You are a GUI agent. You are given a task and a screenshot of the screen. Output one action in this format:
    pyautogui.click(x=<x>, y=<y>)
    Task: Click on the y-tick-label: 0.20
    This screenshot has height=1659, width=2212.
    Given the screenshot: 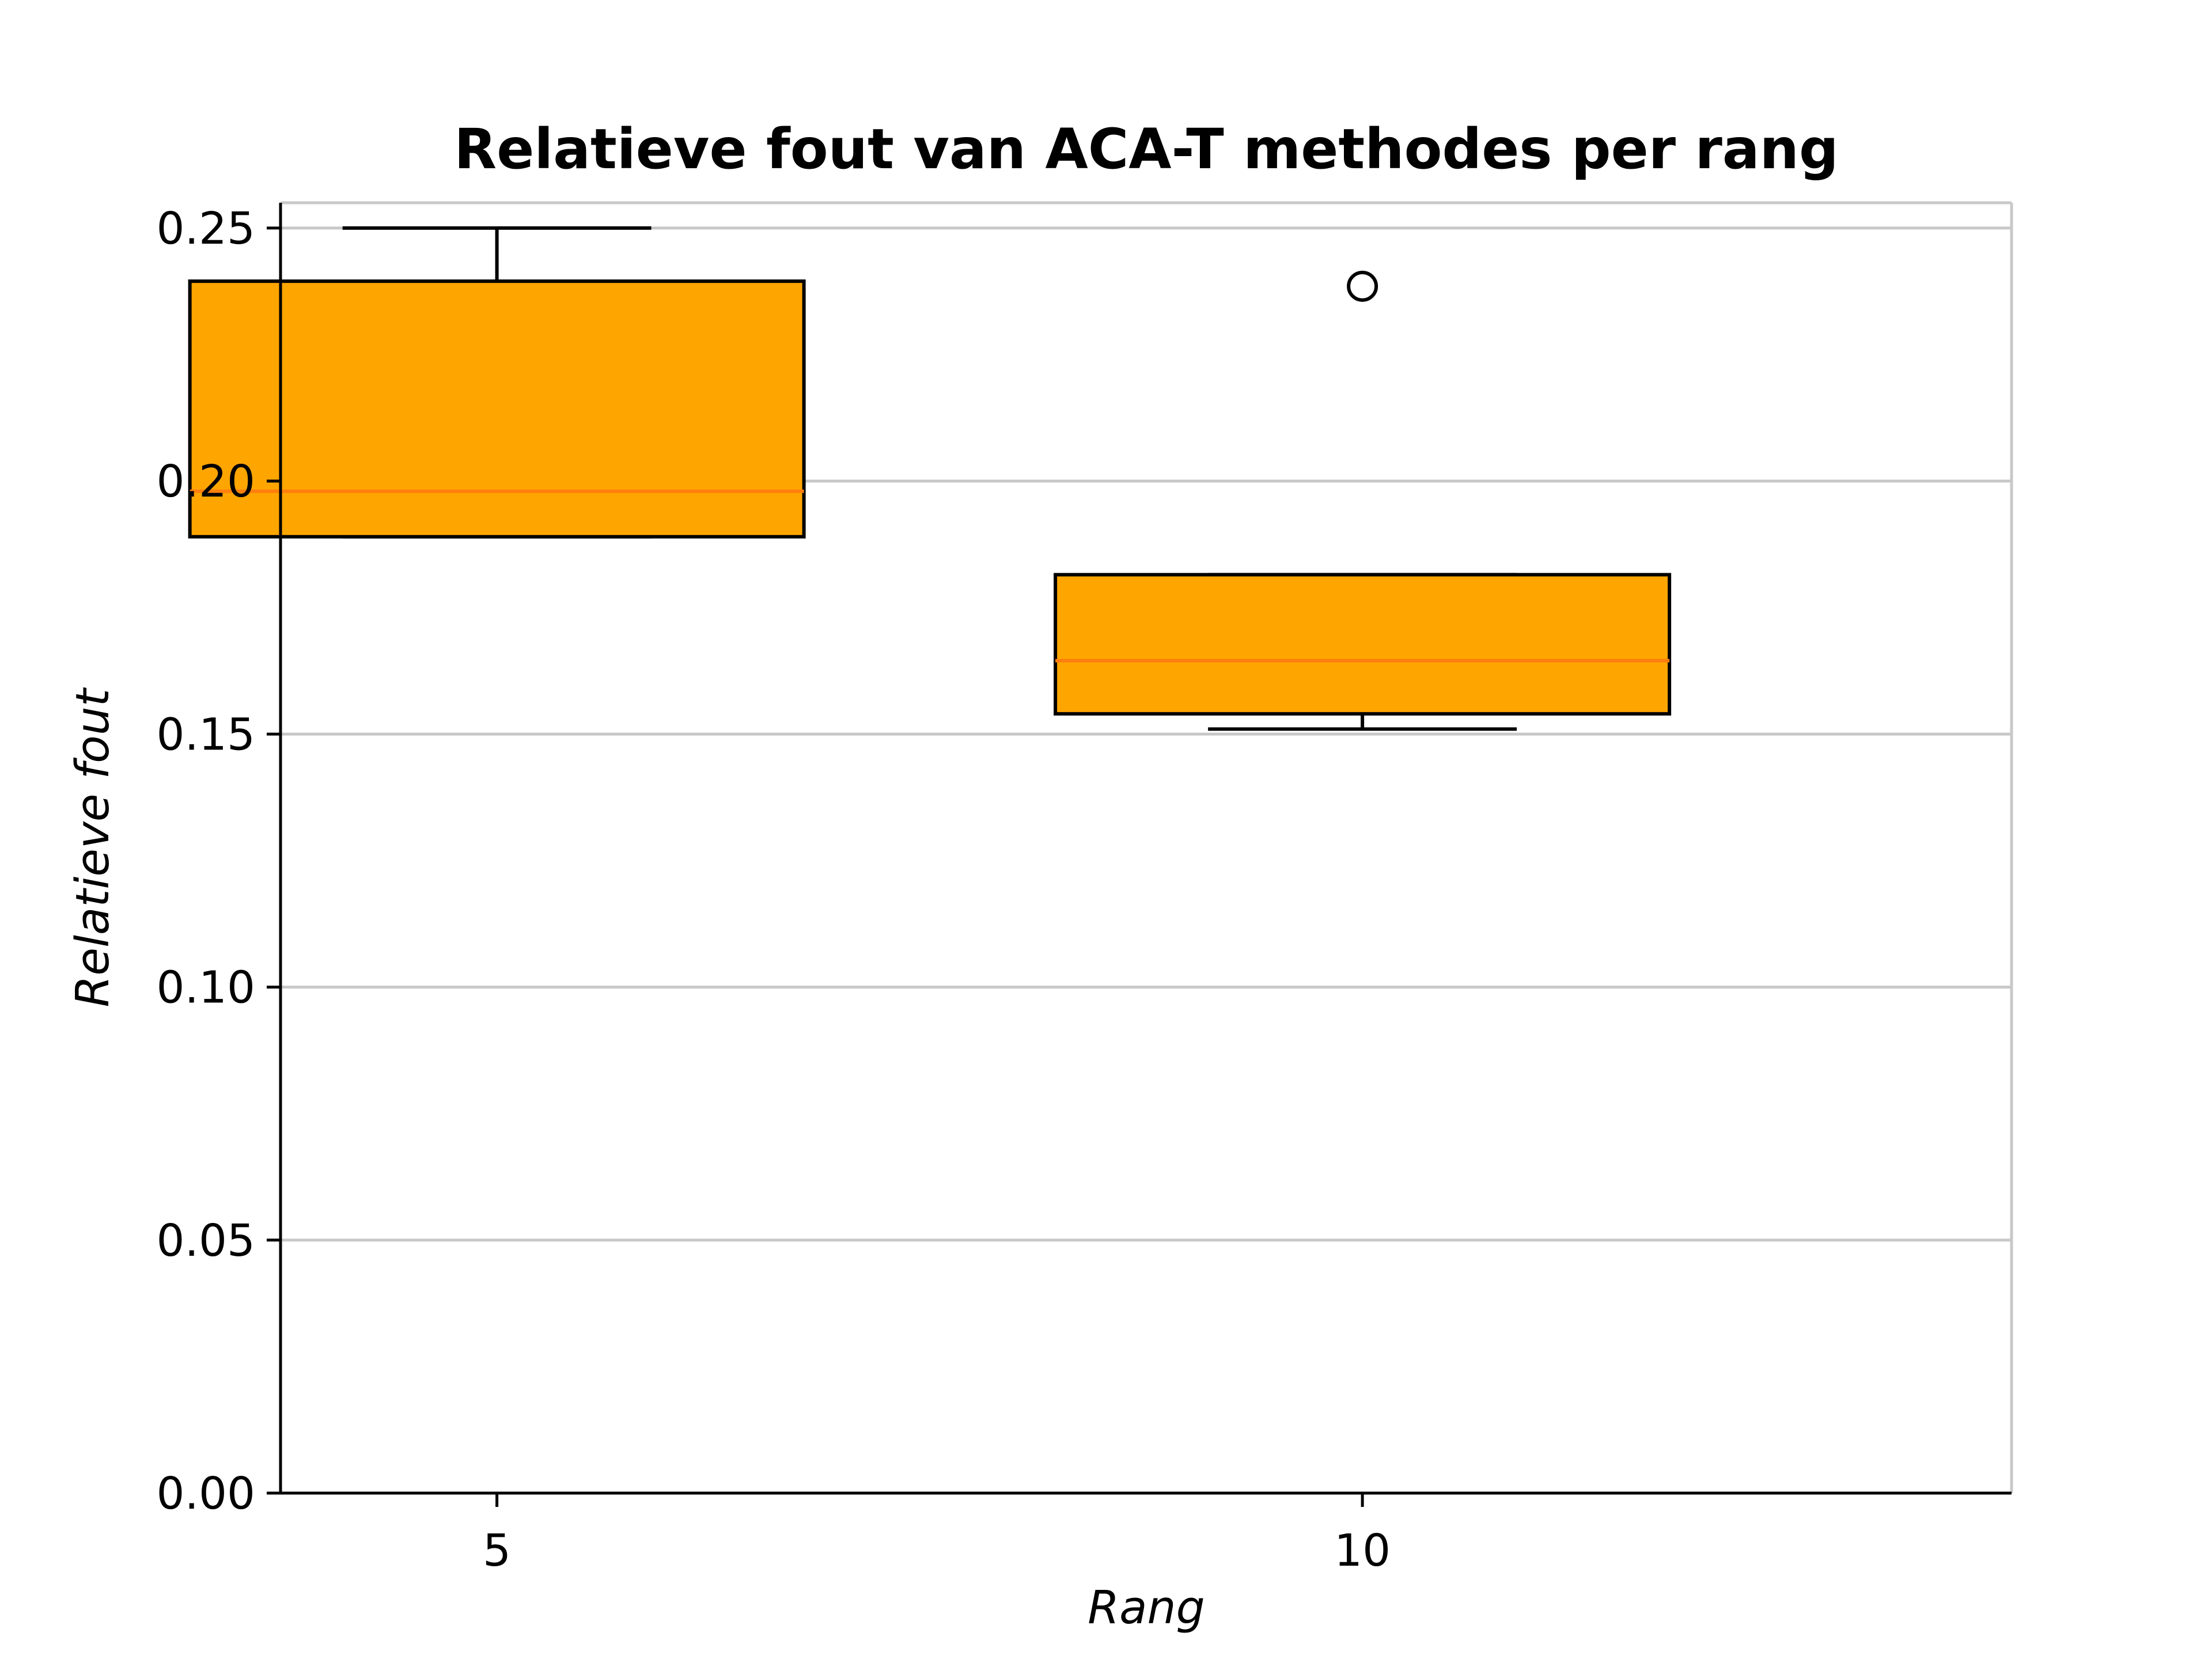 What is the action you would take?
    pyautogui.click(x=206, y=481)
    